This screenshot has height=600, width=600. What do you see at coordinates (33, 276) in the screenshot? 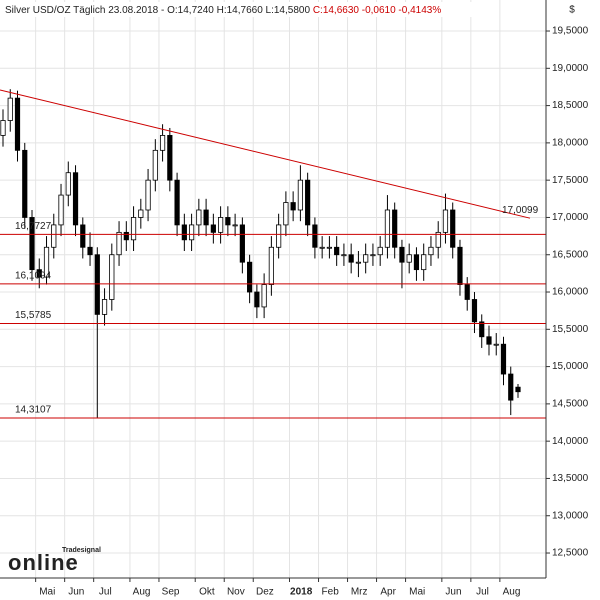
I see `level-label: 16,1094` at bounding box center [33, 276].